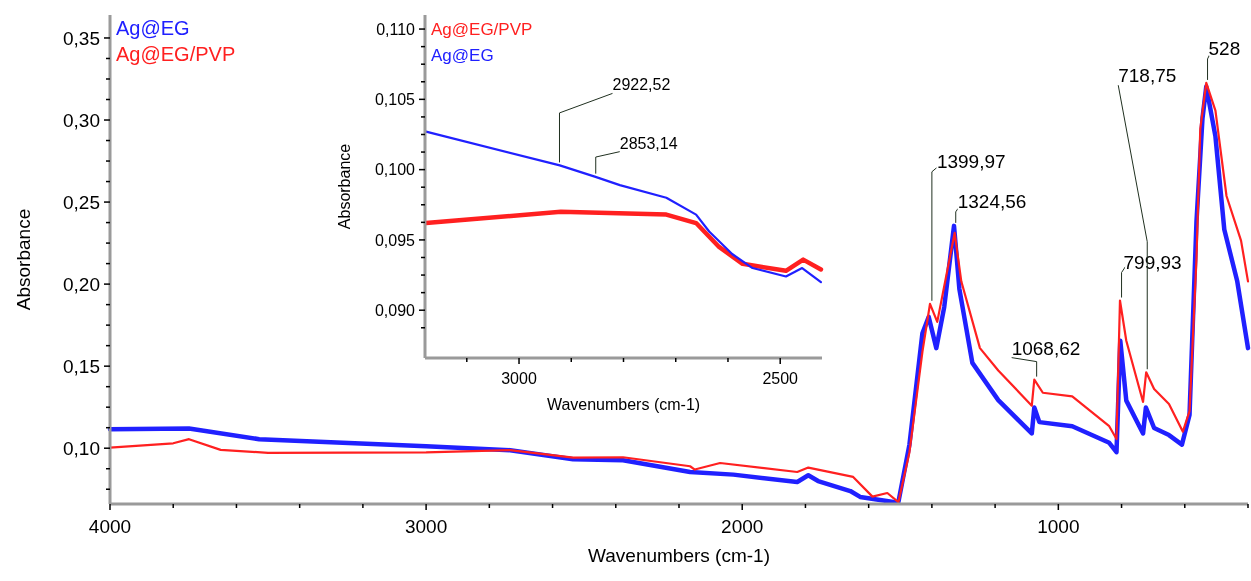  What do you see at coordinates (81, 366) in the screenshot?
I see `y-tick-label: 0,15` at bounding box center [81, 366].